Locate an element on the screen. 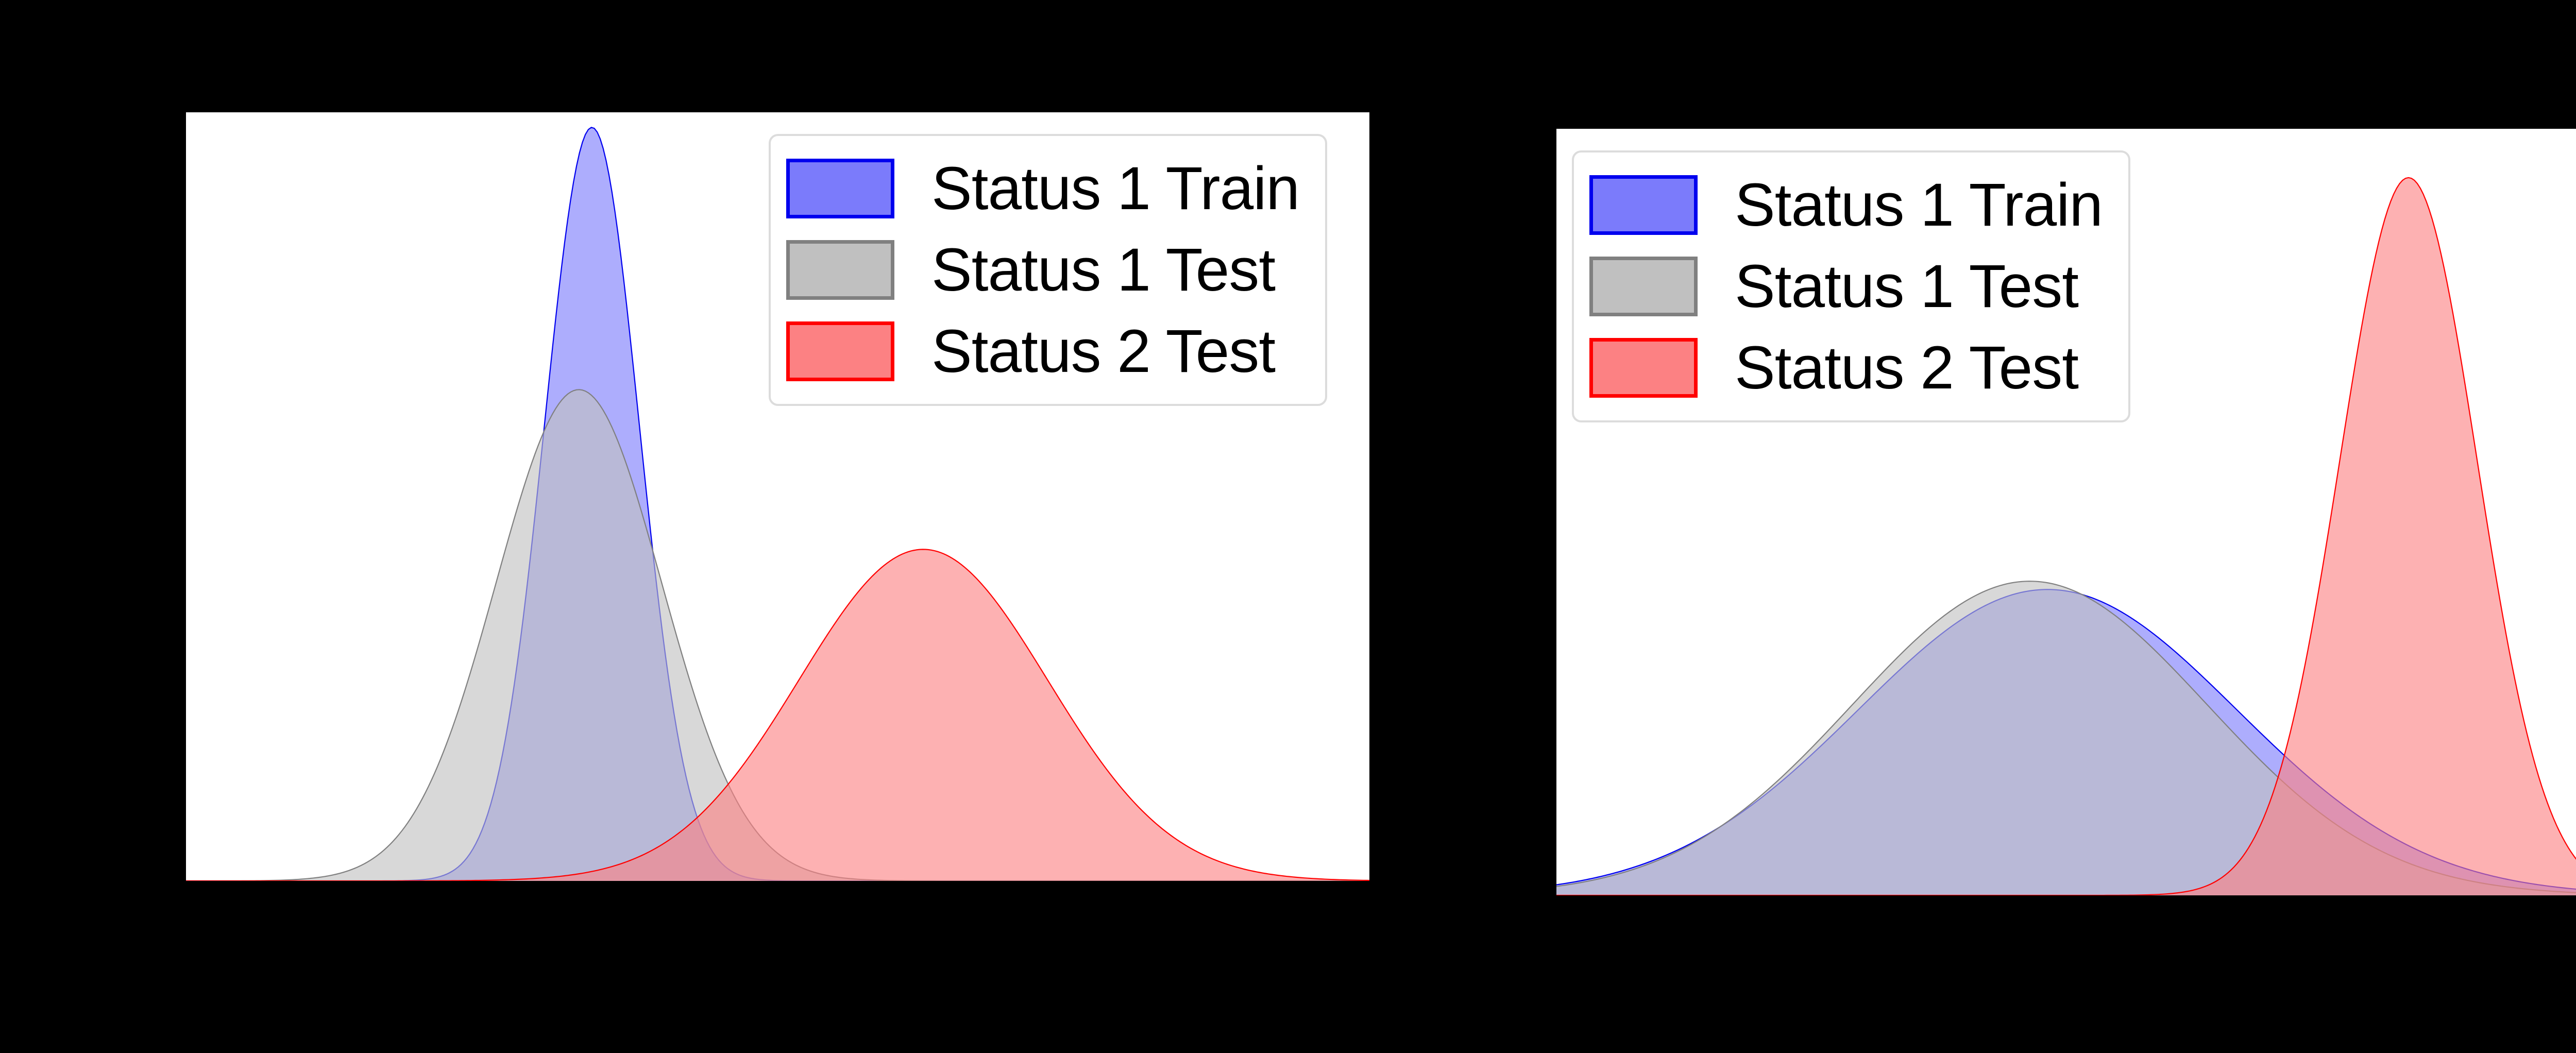  kde-outline-status-2-test is located at coordinates (777, 715).